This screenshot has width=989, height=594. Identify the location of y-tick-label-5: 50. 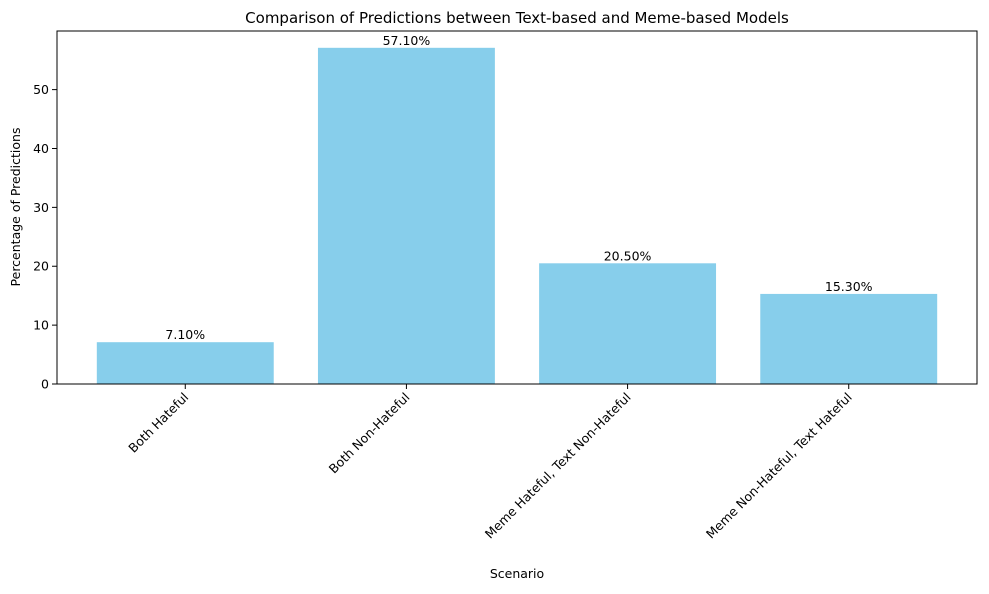
(41, 89).